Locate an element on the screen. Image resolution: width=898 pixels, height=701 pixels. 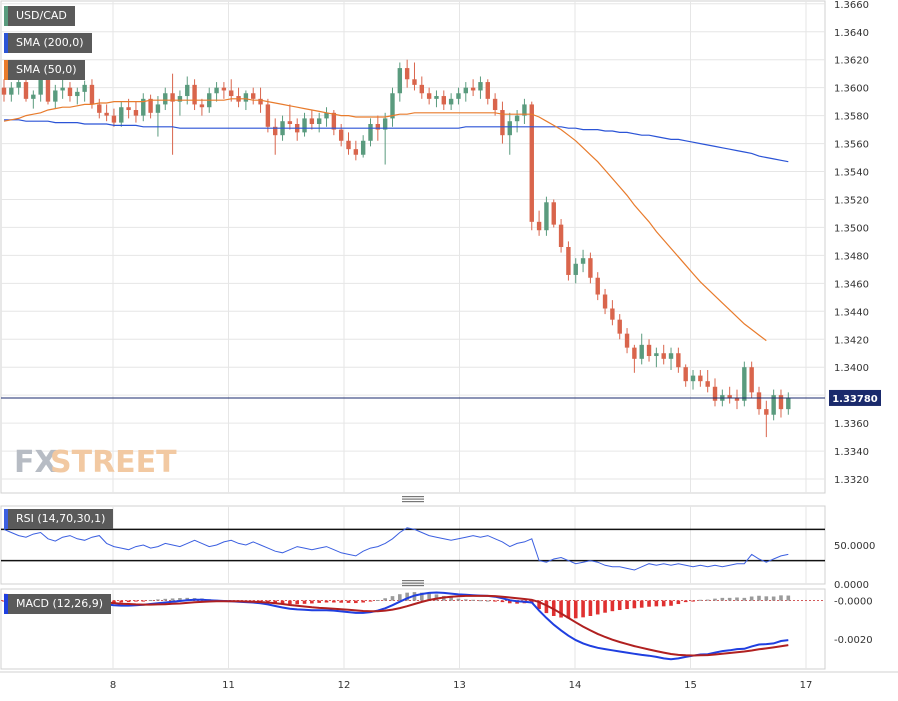
macd-y-tick-label: -0.0020 is located at coordinates (853, 640).